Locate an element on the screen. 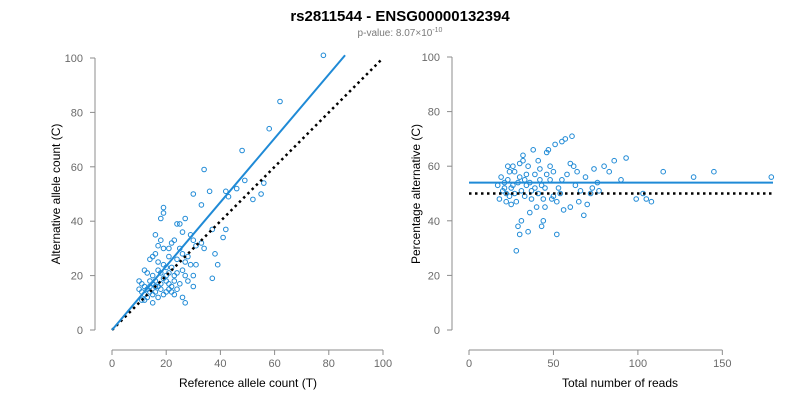 The height and width of the screenshot is (400, 800). y-tick-label: 0 is located at coordinates (80, 331).